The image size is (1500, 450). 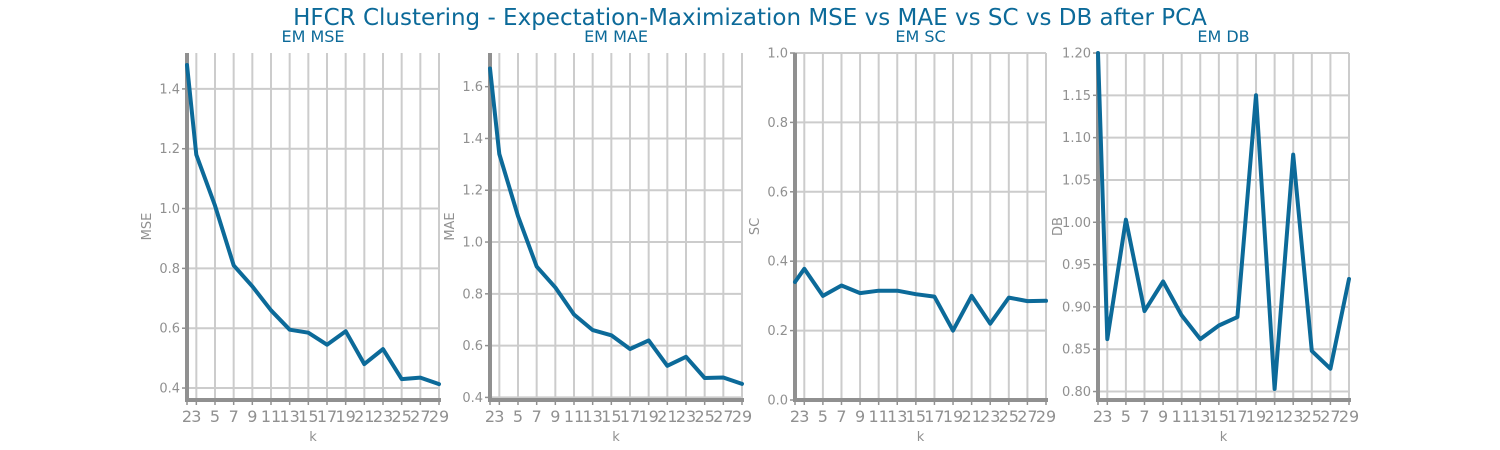 I want to click on y-tick-label: 1.20, so click(x=1076, y=54).